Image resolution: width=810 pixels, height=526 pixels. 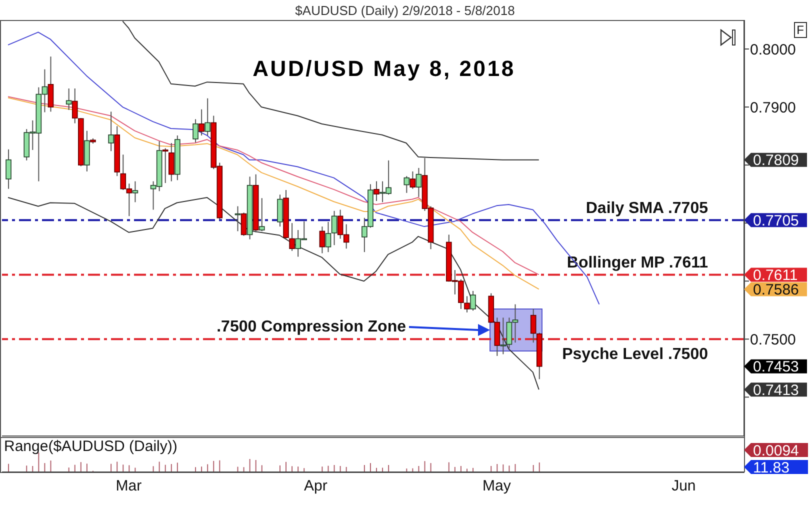 What do you see at coordinates (773, 49) in the screenshot?
I see `y-tick-label: 0.8000` at bounding box center [773, 49].